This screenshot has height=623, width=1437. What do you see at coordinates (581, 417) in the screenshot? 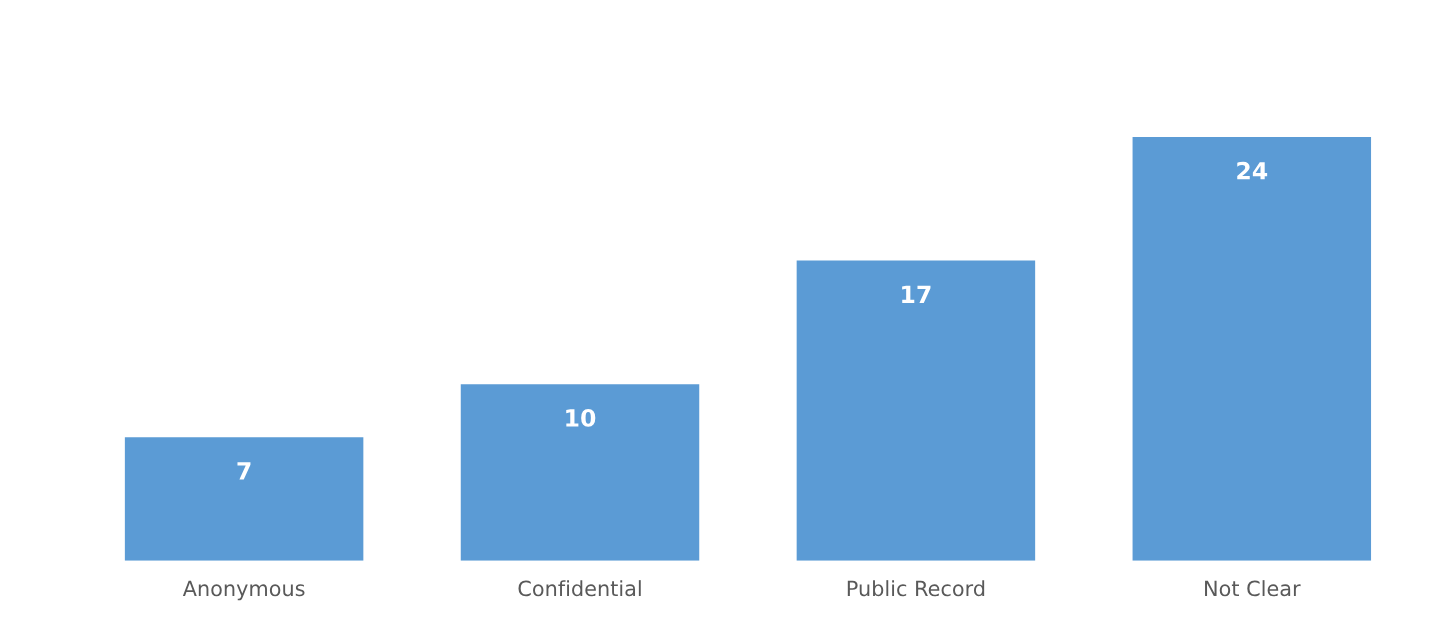
I see `data-label: 10` at bounding box center [581, 417].